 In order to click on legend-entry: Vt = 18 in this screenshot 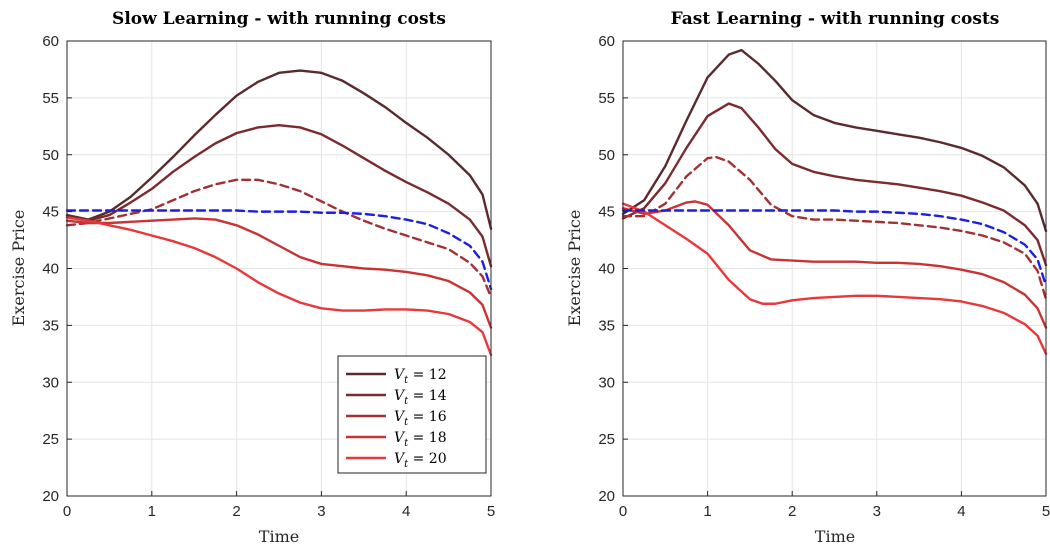, I will do `click(420, 439)`.